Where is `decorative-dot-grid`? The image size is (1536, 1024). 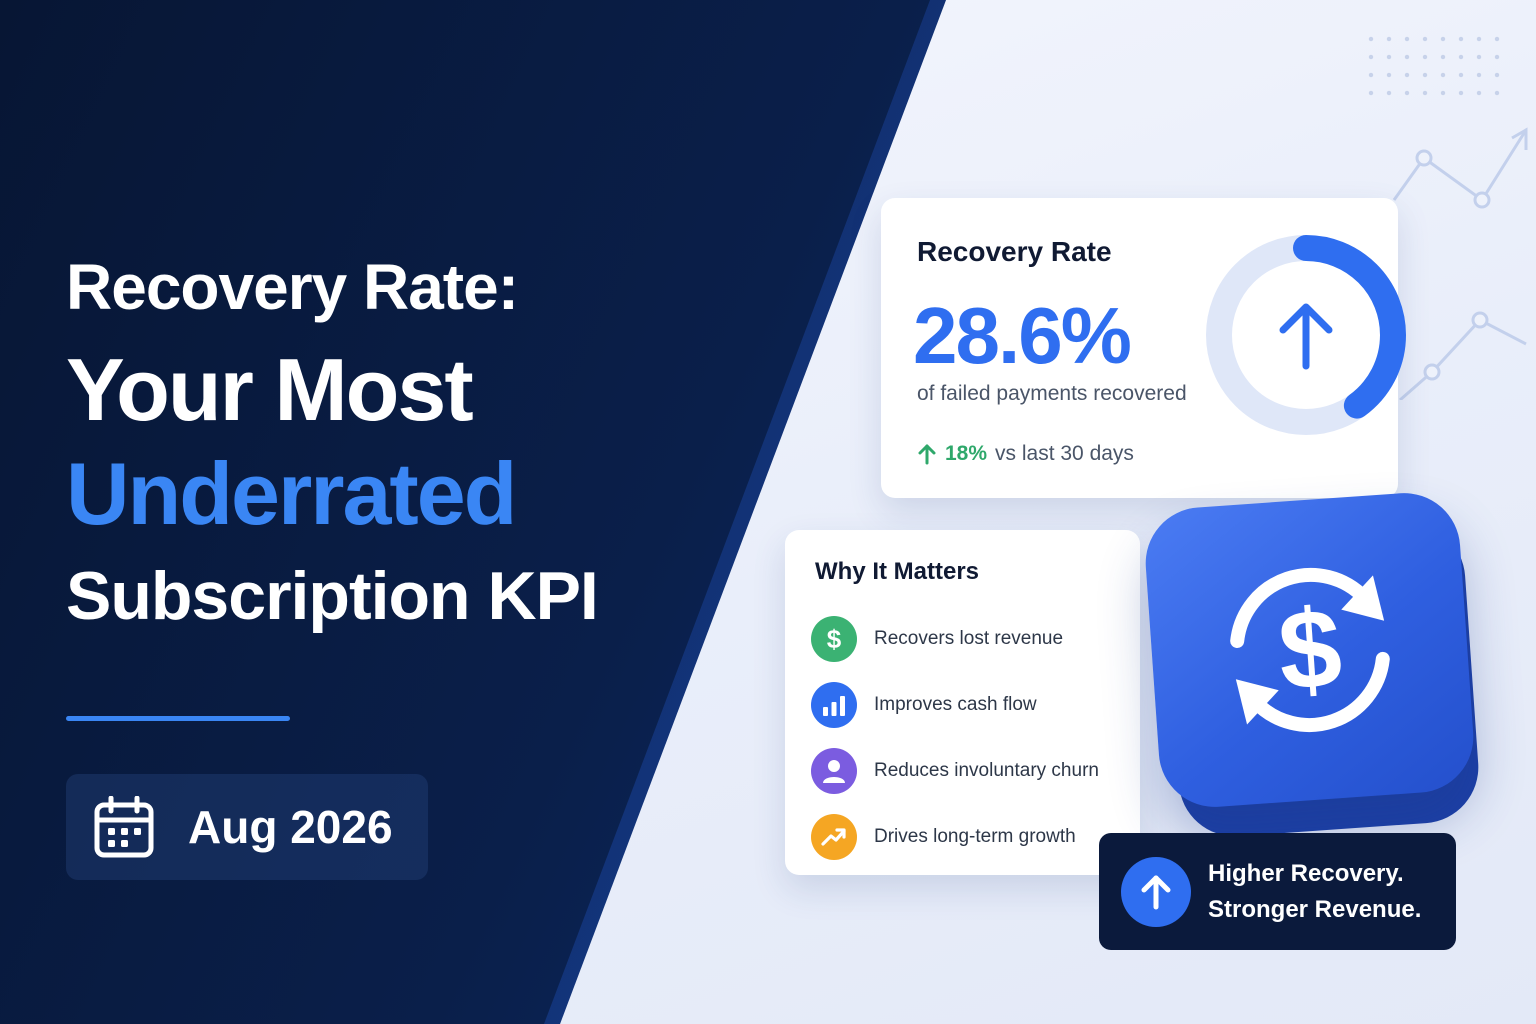 decorative-dot-grid is located at coordinates (1437, 67).